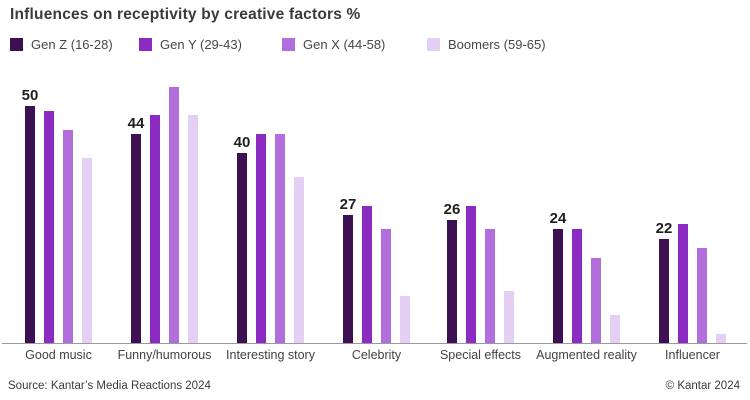 This screenshot has height=400, width=750. I want to click on bar-group: 26, so click(479, 213).